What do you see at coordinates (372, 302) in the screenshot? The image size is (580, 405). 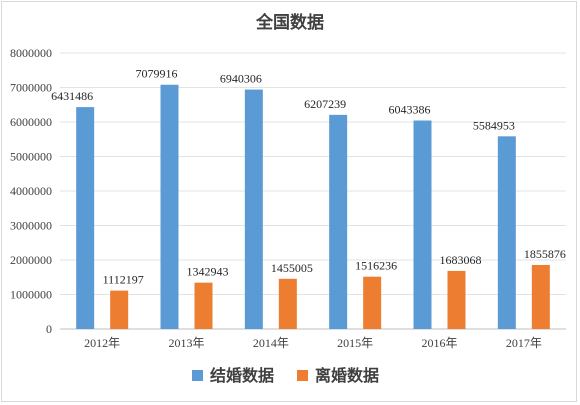 I see `divorce-bar-2015年` at bounding box center [372, 302].